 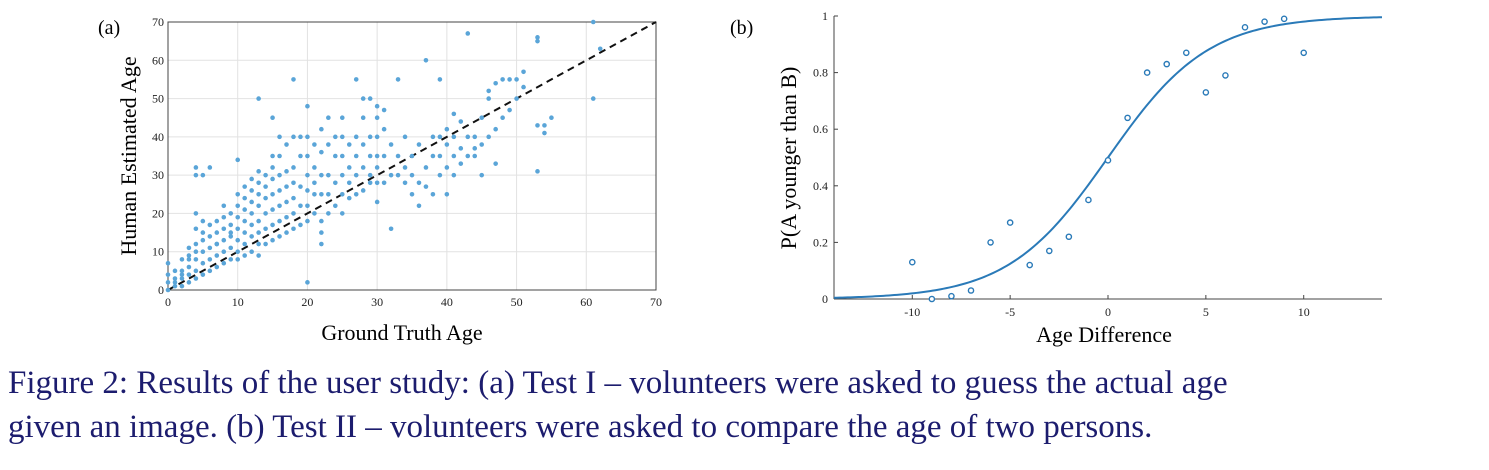 I want to click on y-axis-label-b: P(A younger than B), so click(x=788, y=158).